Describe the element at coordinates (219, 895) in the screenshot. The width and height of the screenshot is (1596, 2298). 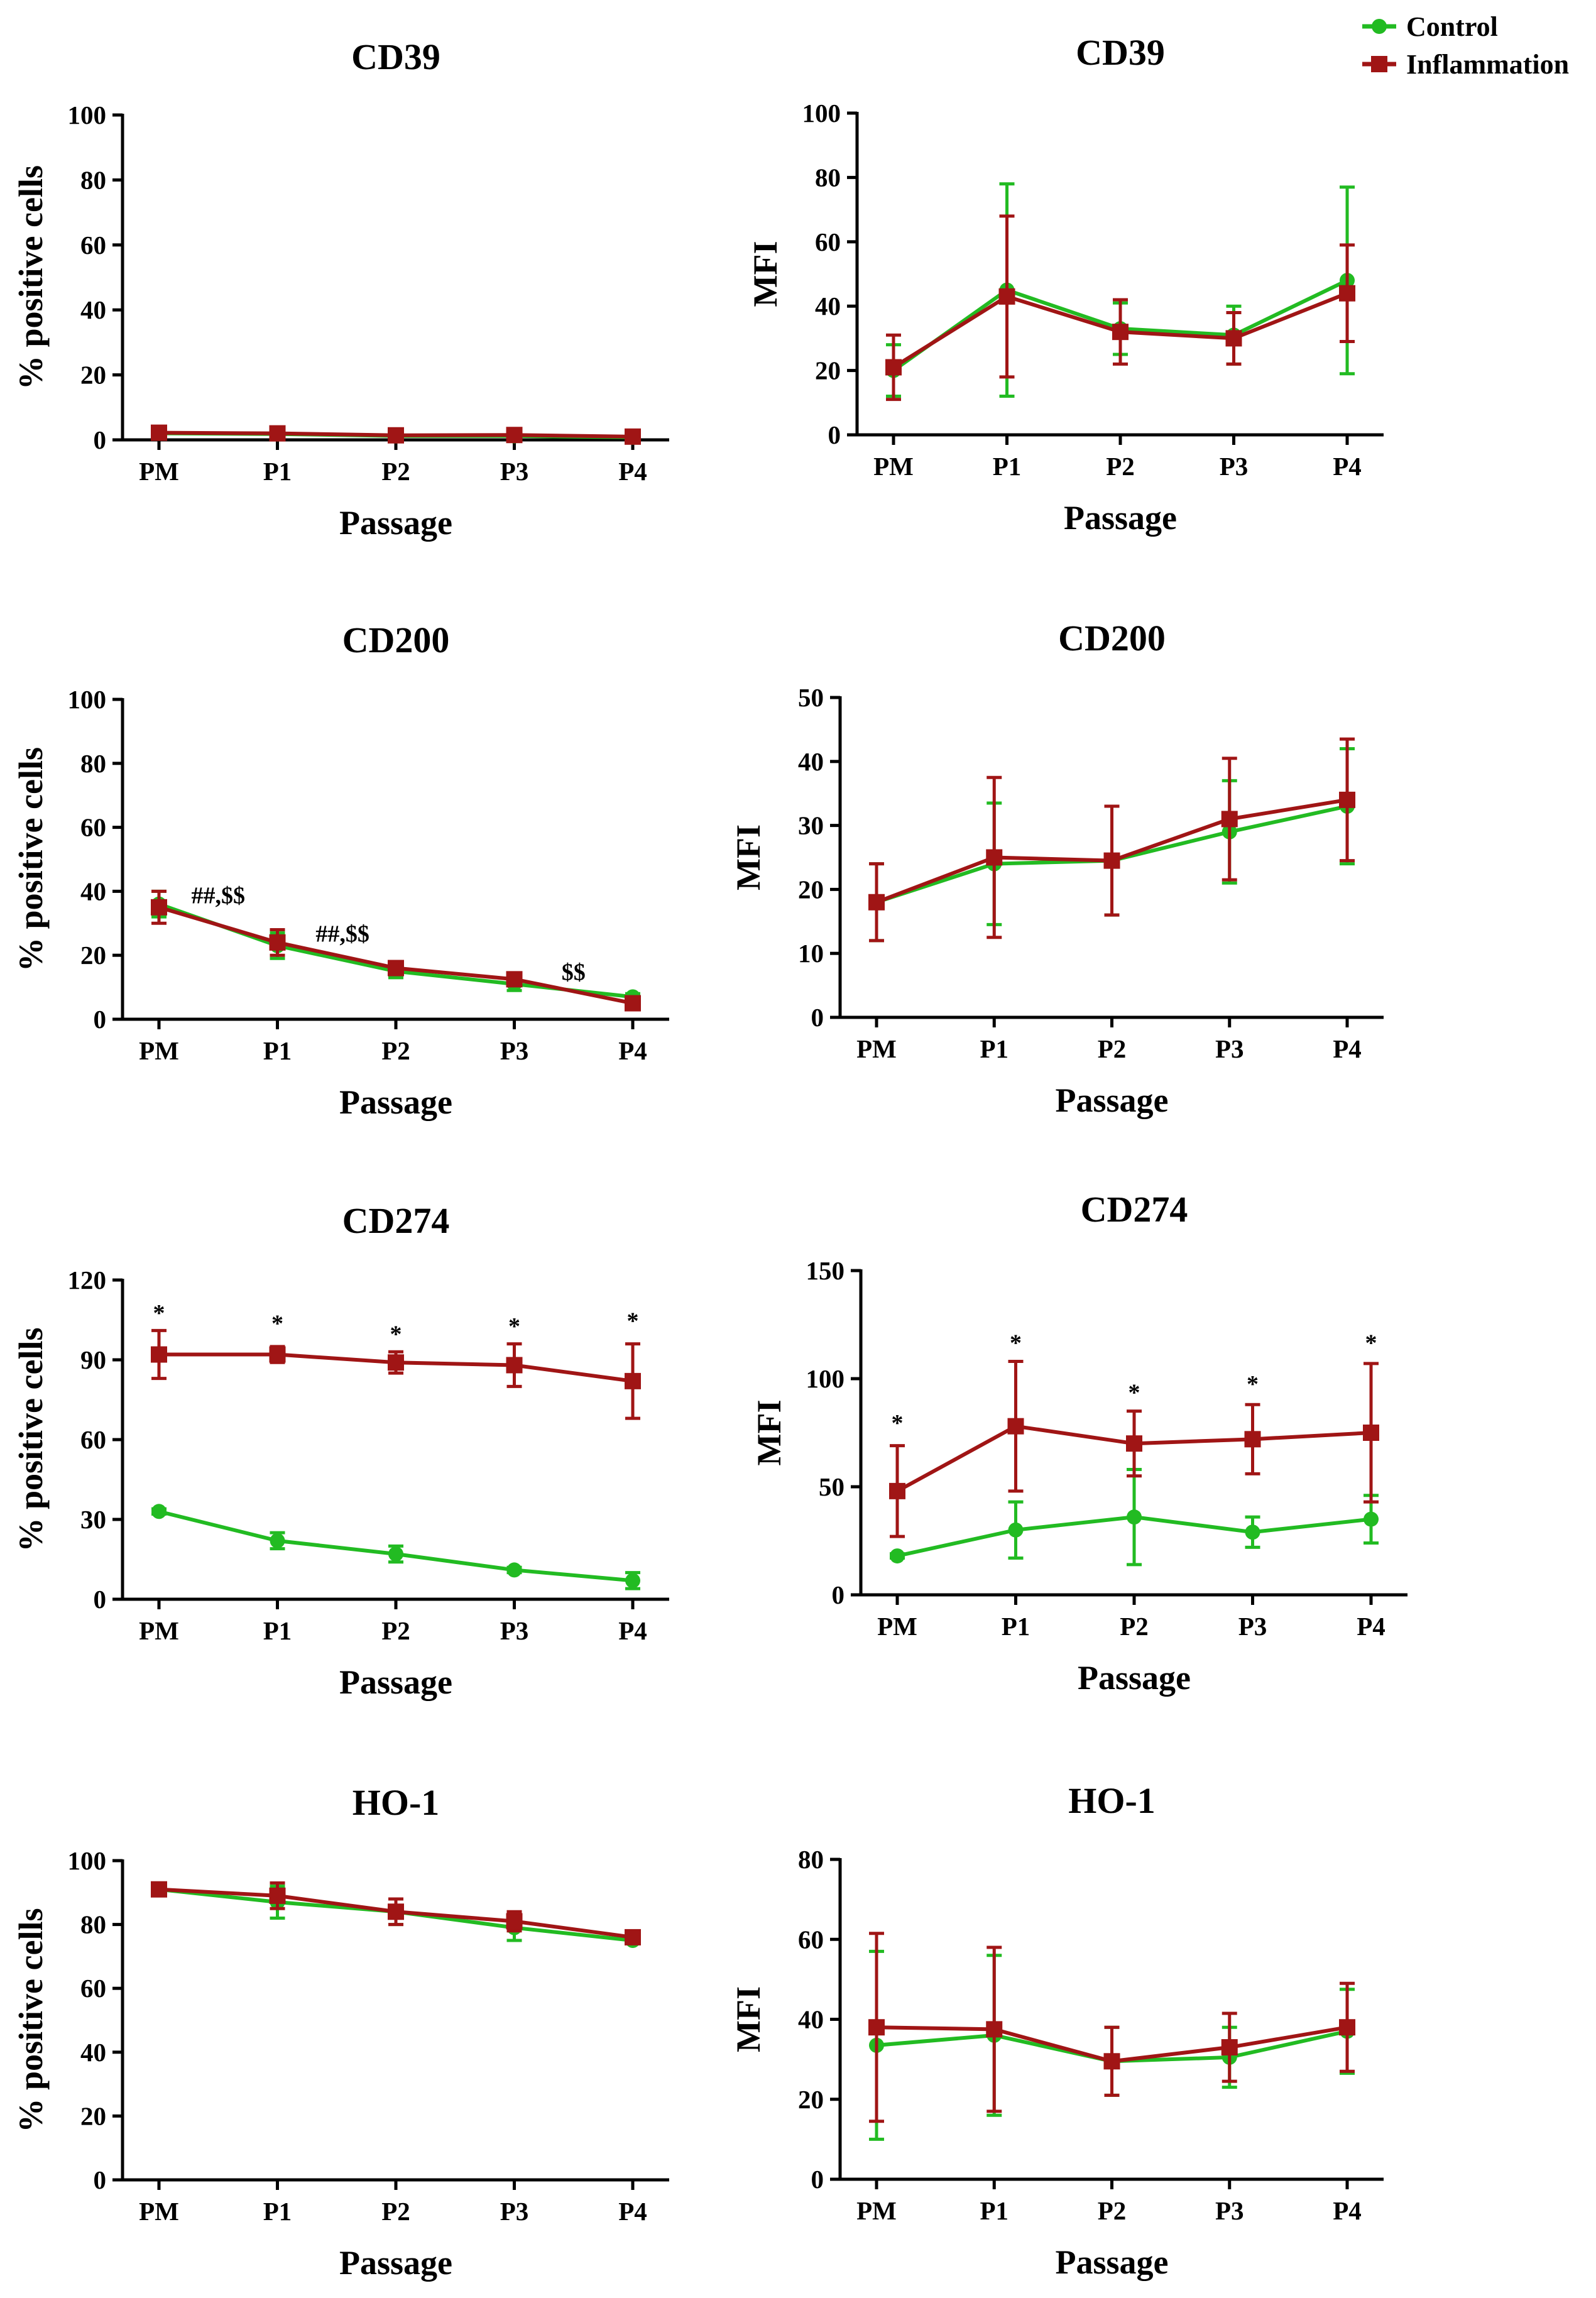
I see `significance-annotation: ##,$$` at that location.